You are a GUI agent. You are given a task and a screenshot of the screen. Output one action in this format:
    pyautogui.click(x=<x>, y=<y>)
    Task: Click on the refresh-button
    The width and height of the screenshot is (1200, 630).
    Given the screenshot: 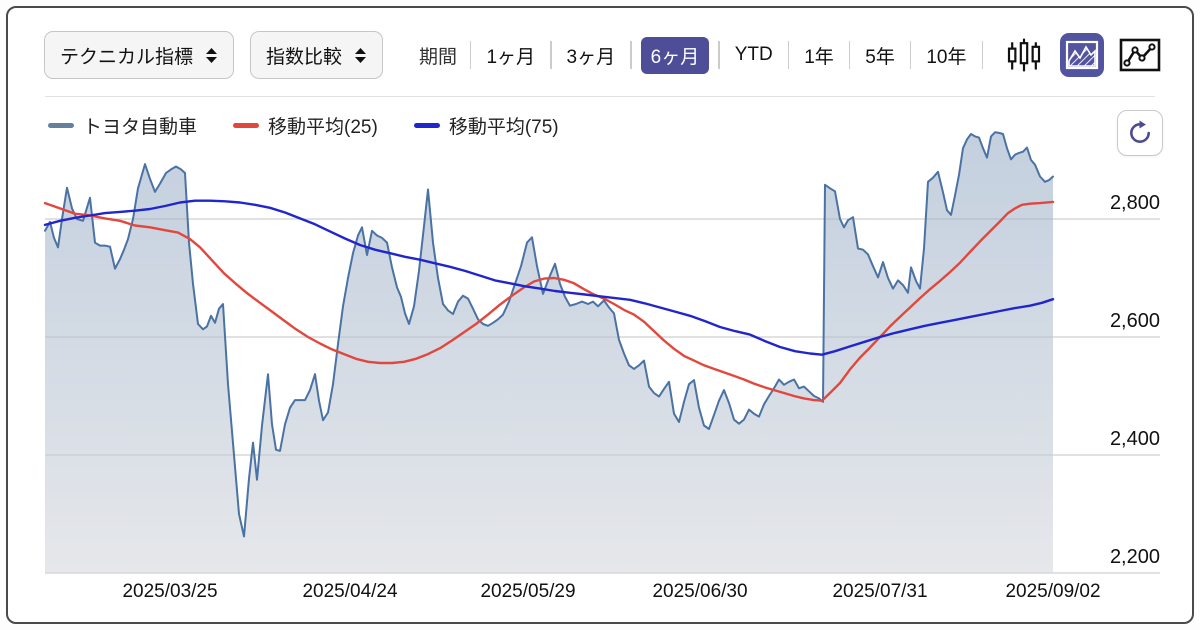 What is the action you would take?
    pyautogui.click(x=1140, y=133)
    